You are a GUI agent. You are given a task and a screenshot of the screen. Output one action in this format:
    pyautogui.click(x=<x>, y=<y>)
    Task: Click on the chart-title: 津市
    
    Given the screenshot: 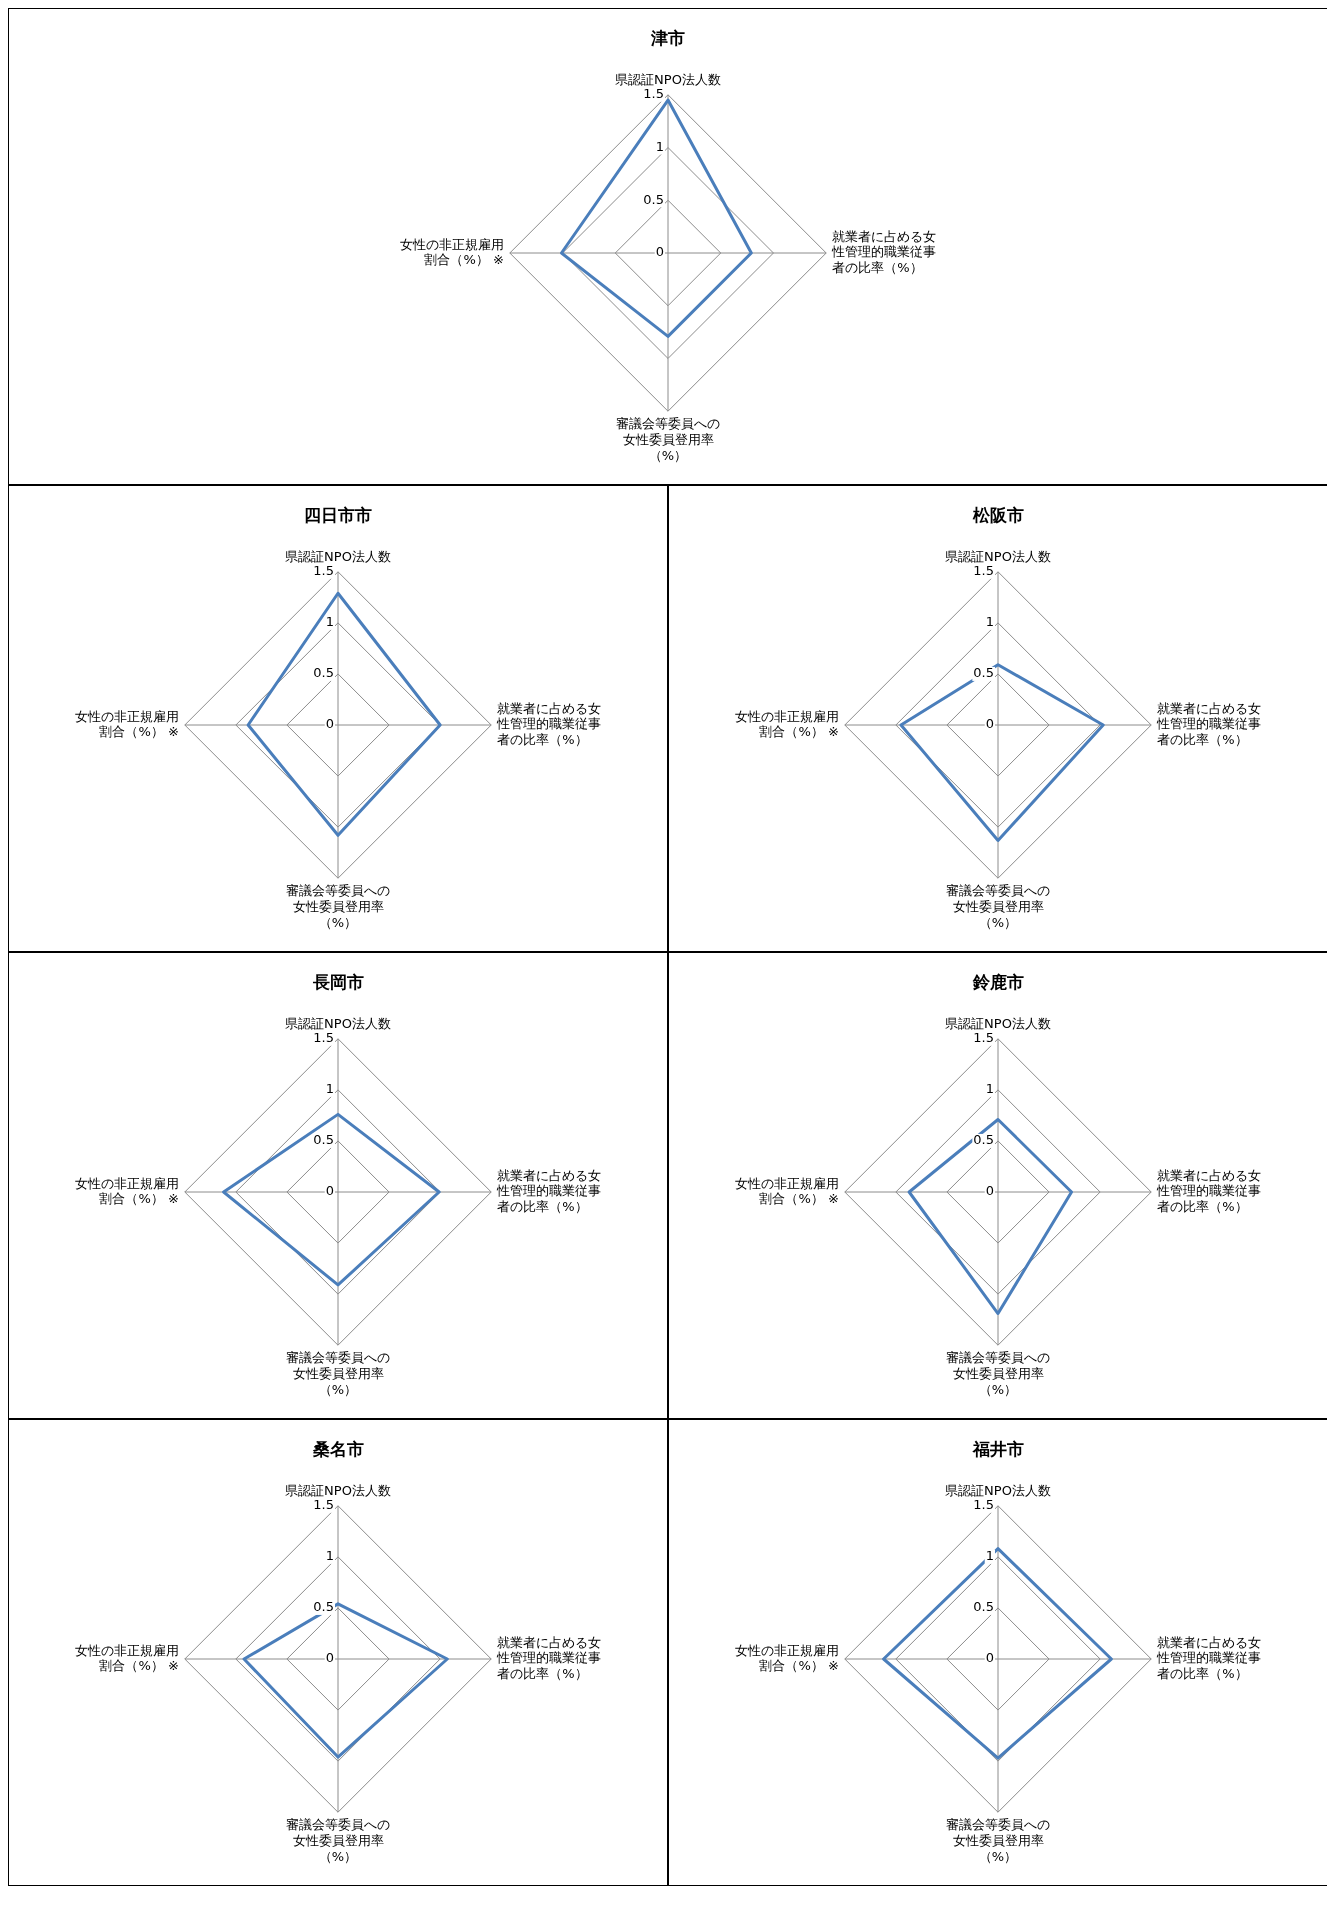 What is the action you would take?
    pyautogui.click(x=668, y=38)
    